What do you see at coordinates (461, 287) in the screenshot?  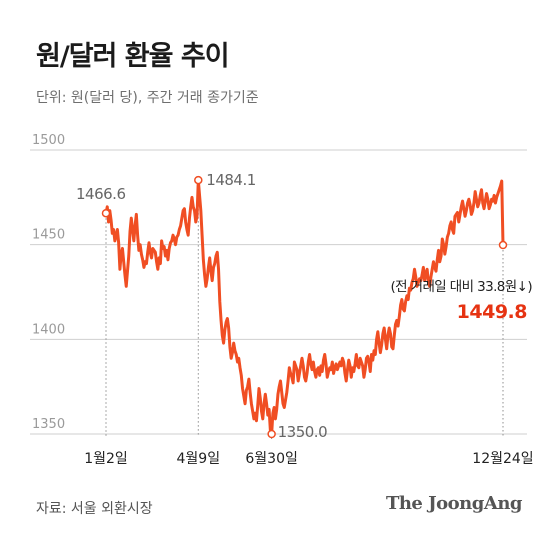 I see `annotation-change: (전 거래일 대비 33.8원↓)` at bounding box center [461, 287].